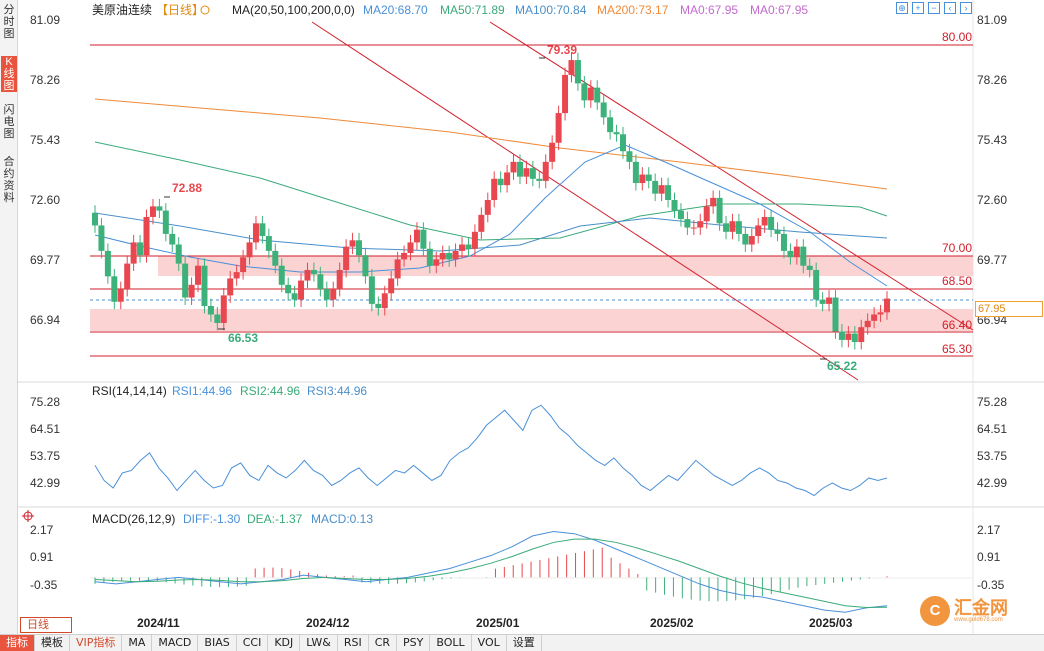  I want to click on svg-text: 75.28, so click(45, 402).